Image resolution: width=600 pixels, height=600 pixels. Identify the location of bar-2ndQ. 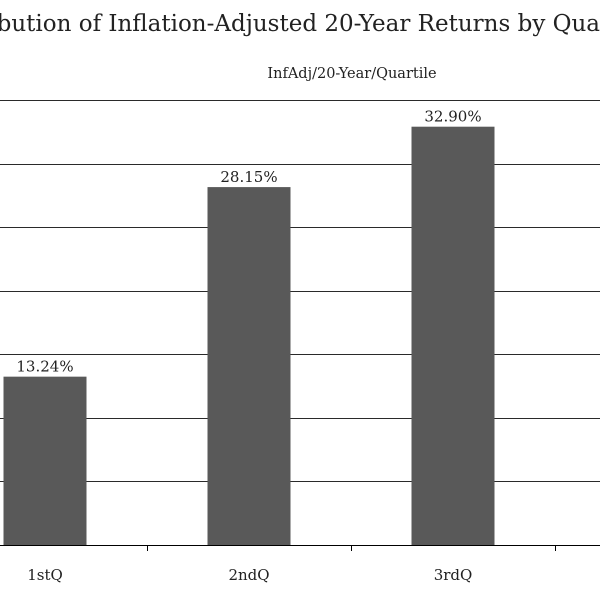
(249, 366).